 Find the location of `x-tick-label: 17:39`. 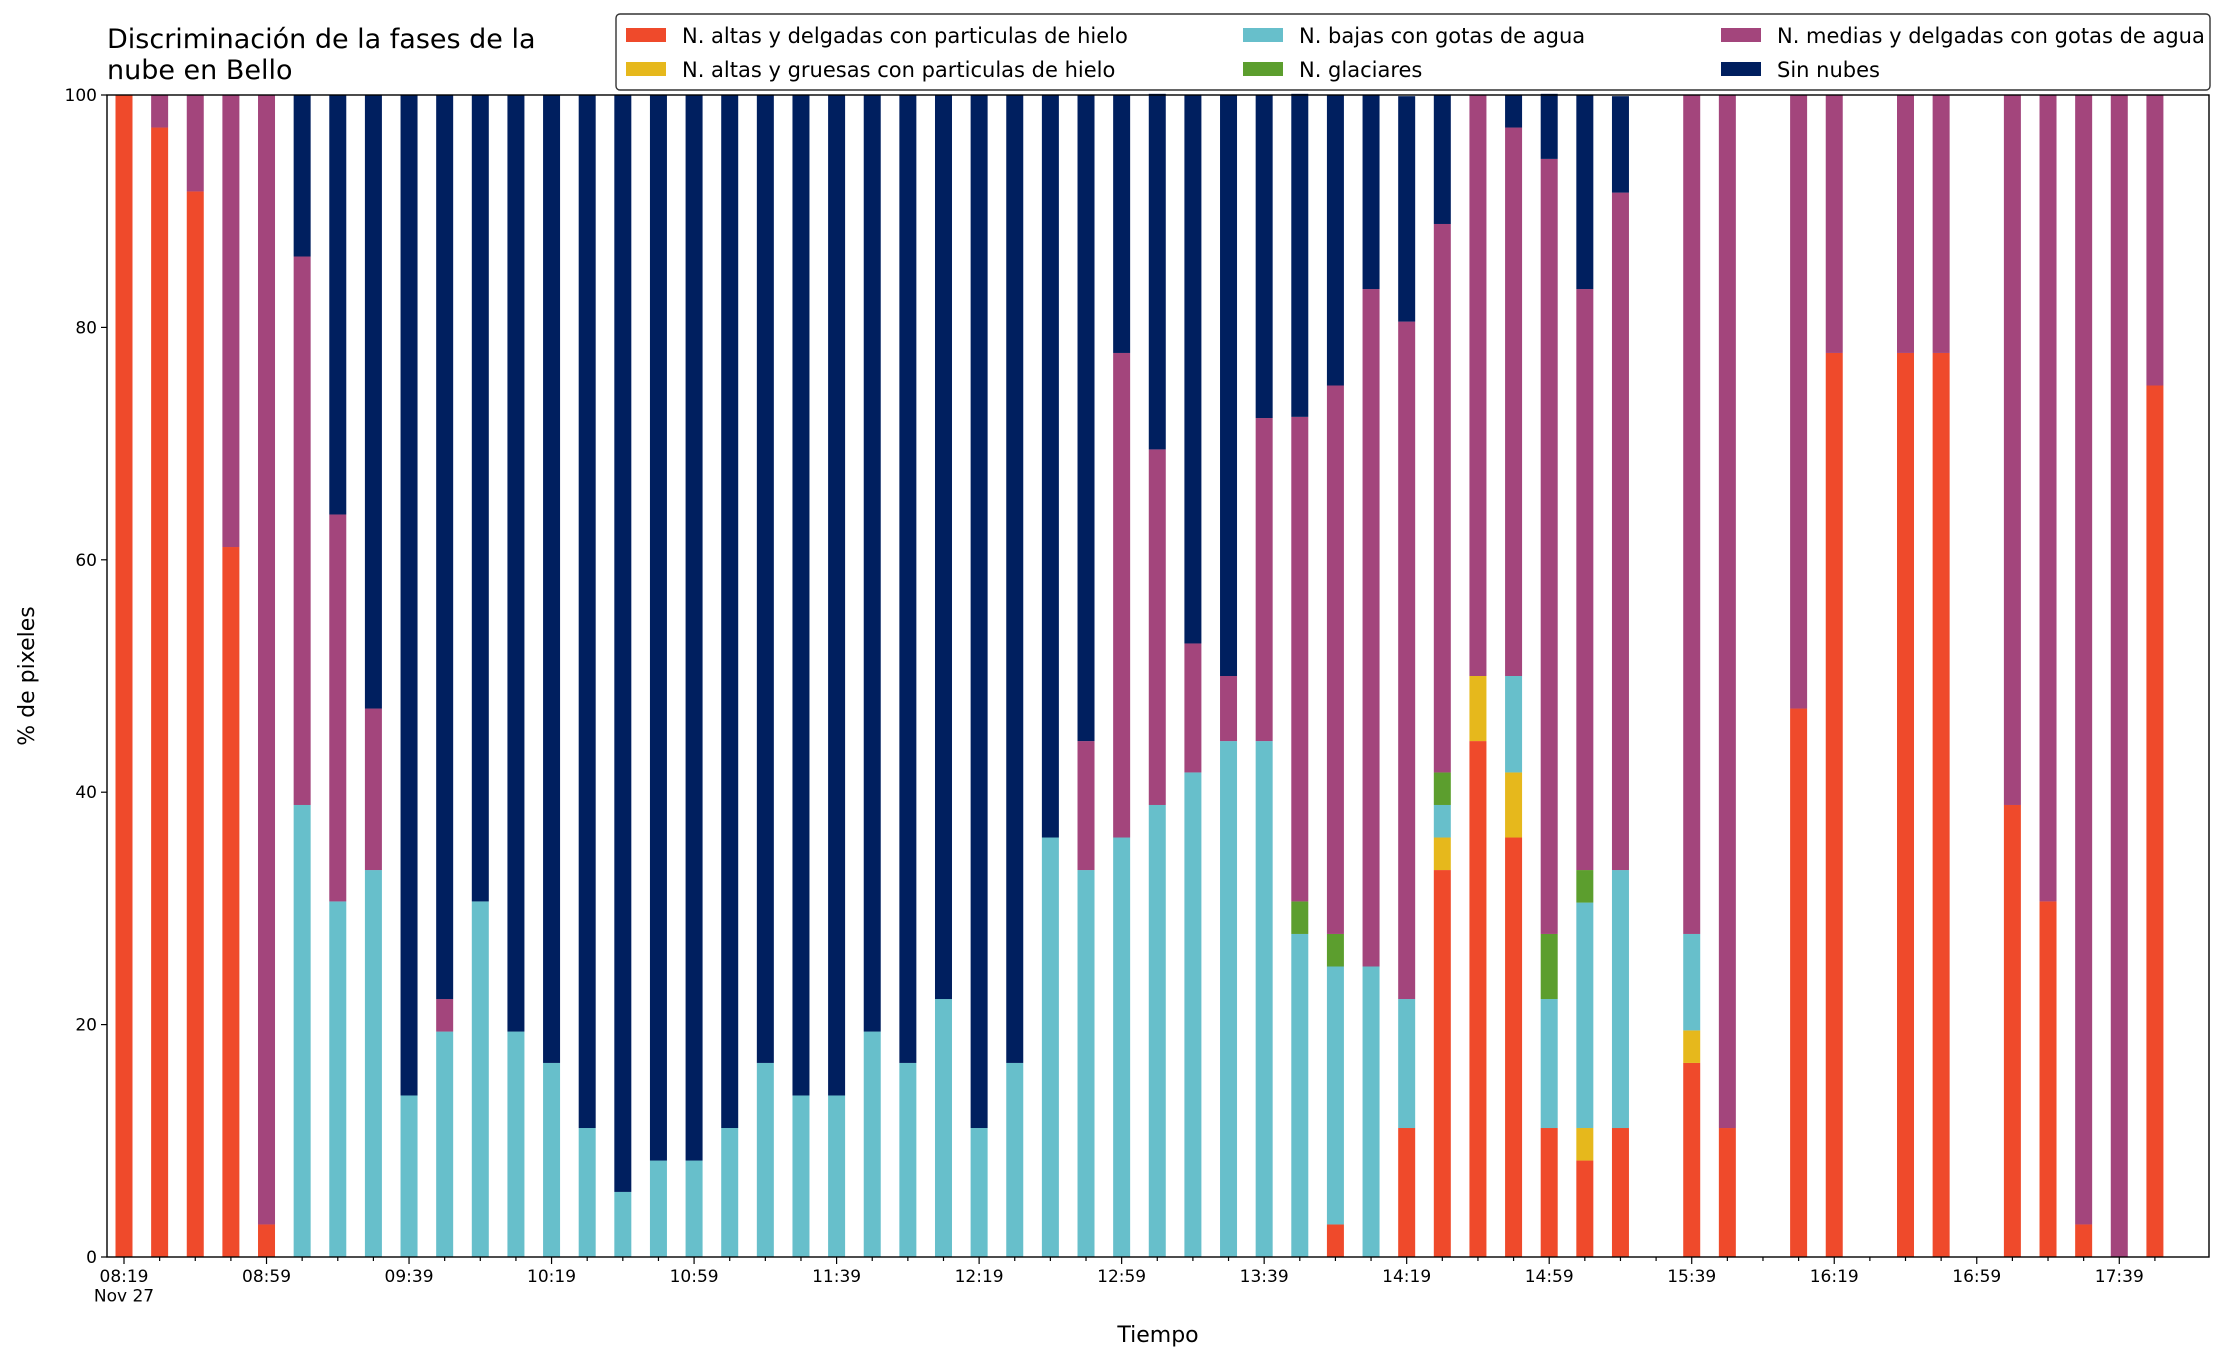

x-tick-label: 17:39 is located at coordinates (2119, 1277).